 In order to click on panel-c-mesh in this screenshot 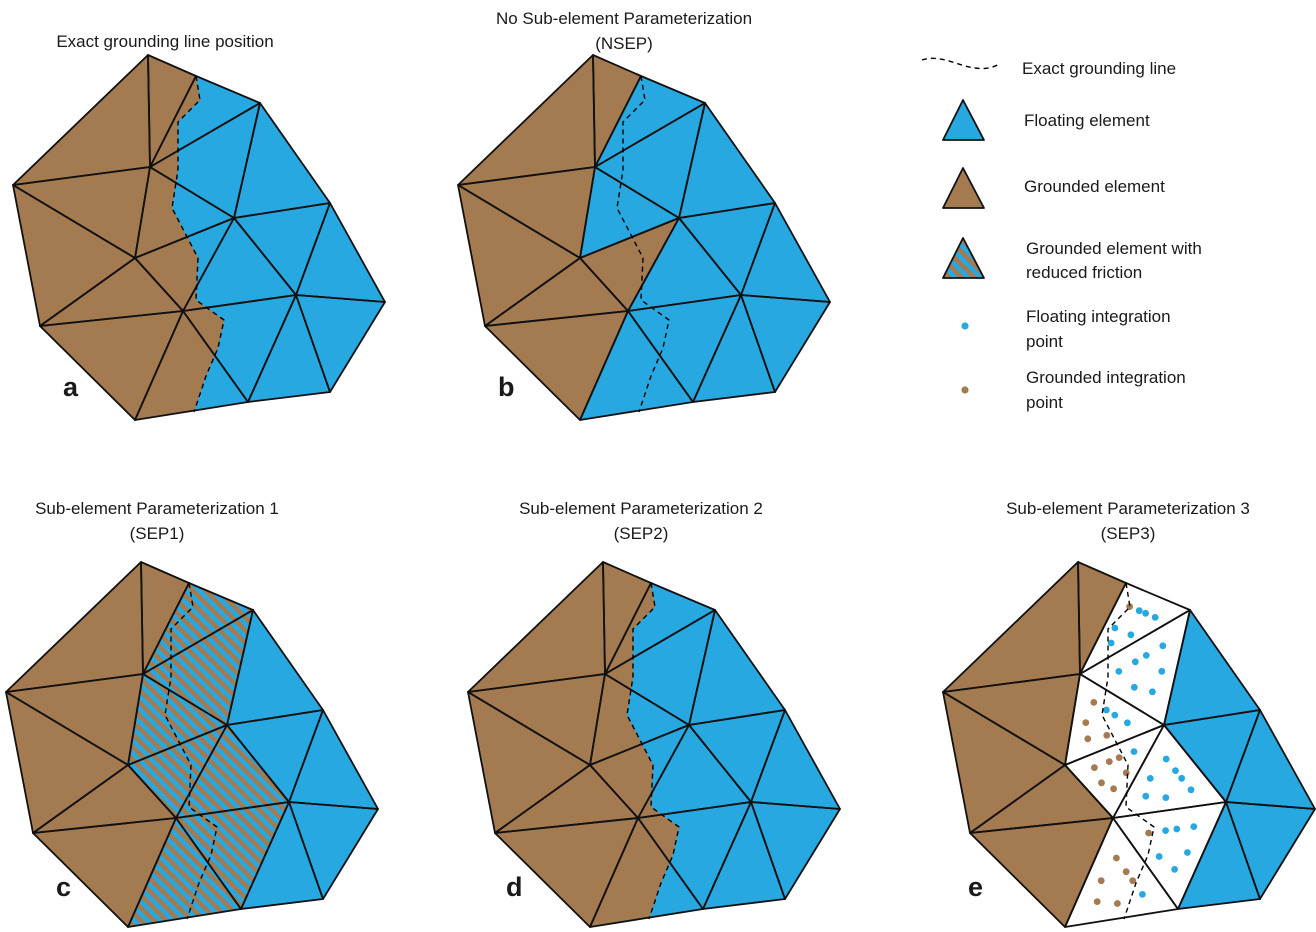, I will do `click(192, 744)`.